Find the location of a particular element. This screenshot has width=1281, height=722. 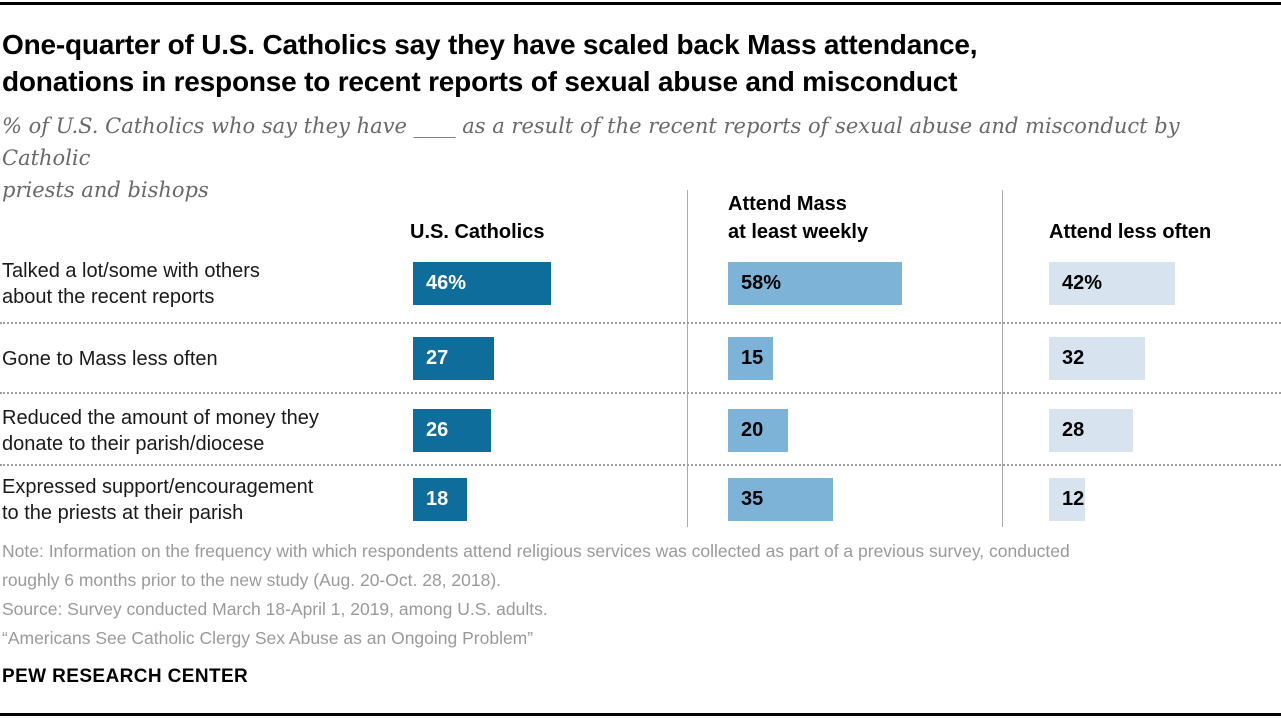

brand-wordmark: PEW RESEARCH CENTER is located at coordinates (125, 676).